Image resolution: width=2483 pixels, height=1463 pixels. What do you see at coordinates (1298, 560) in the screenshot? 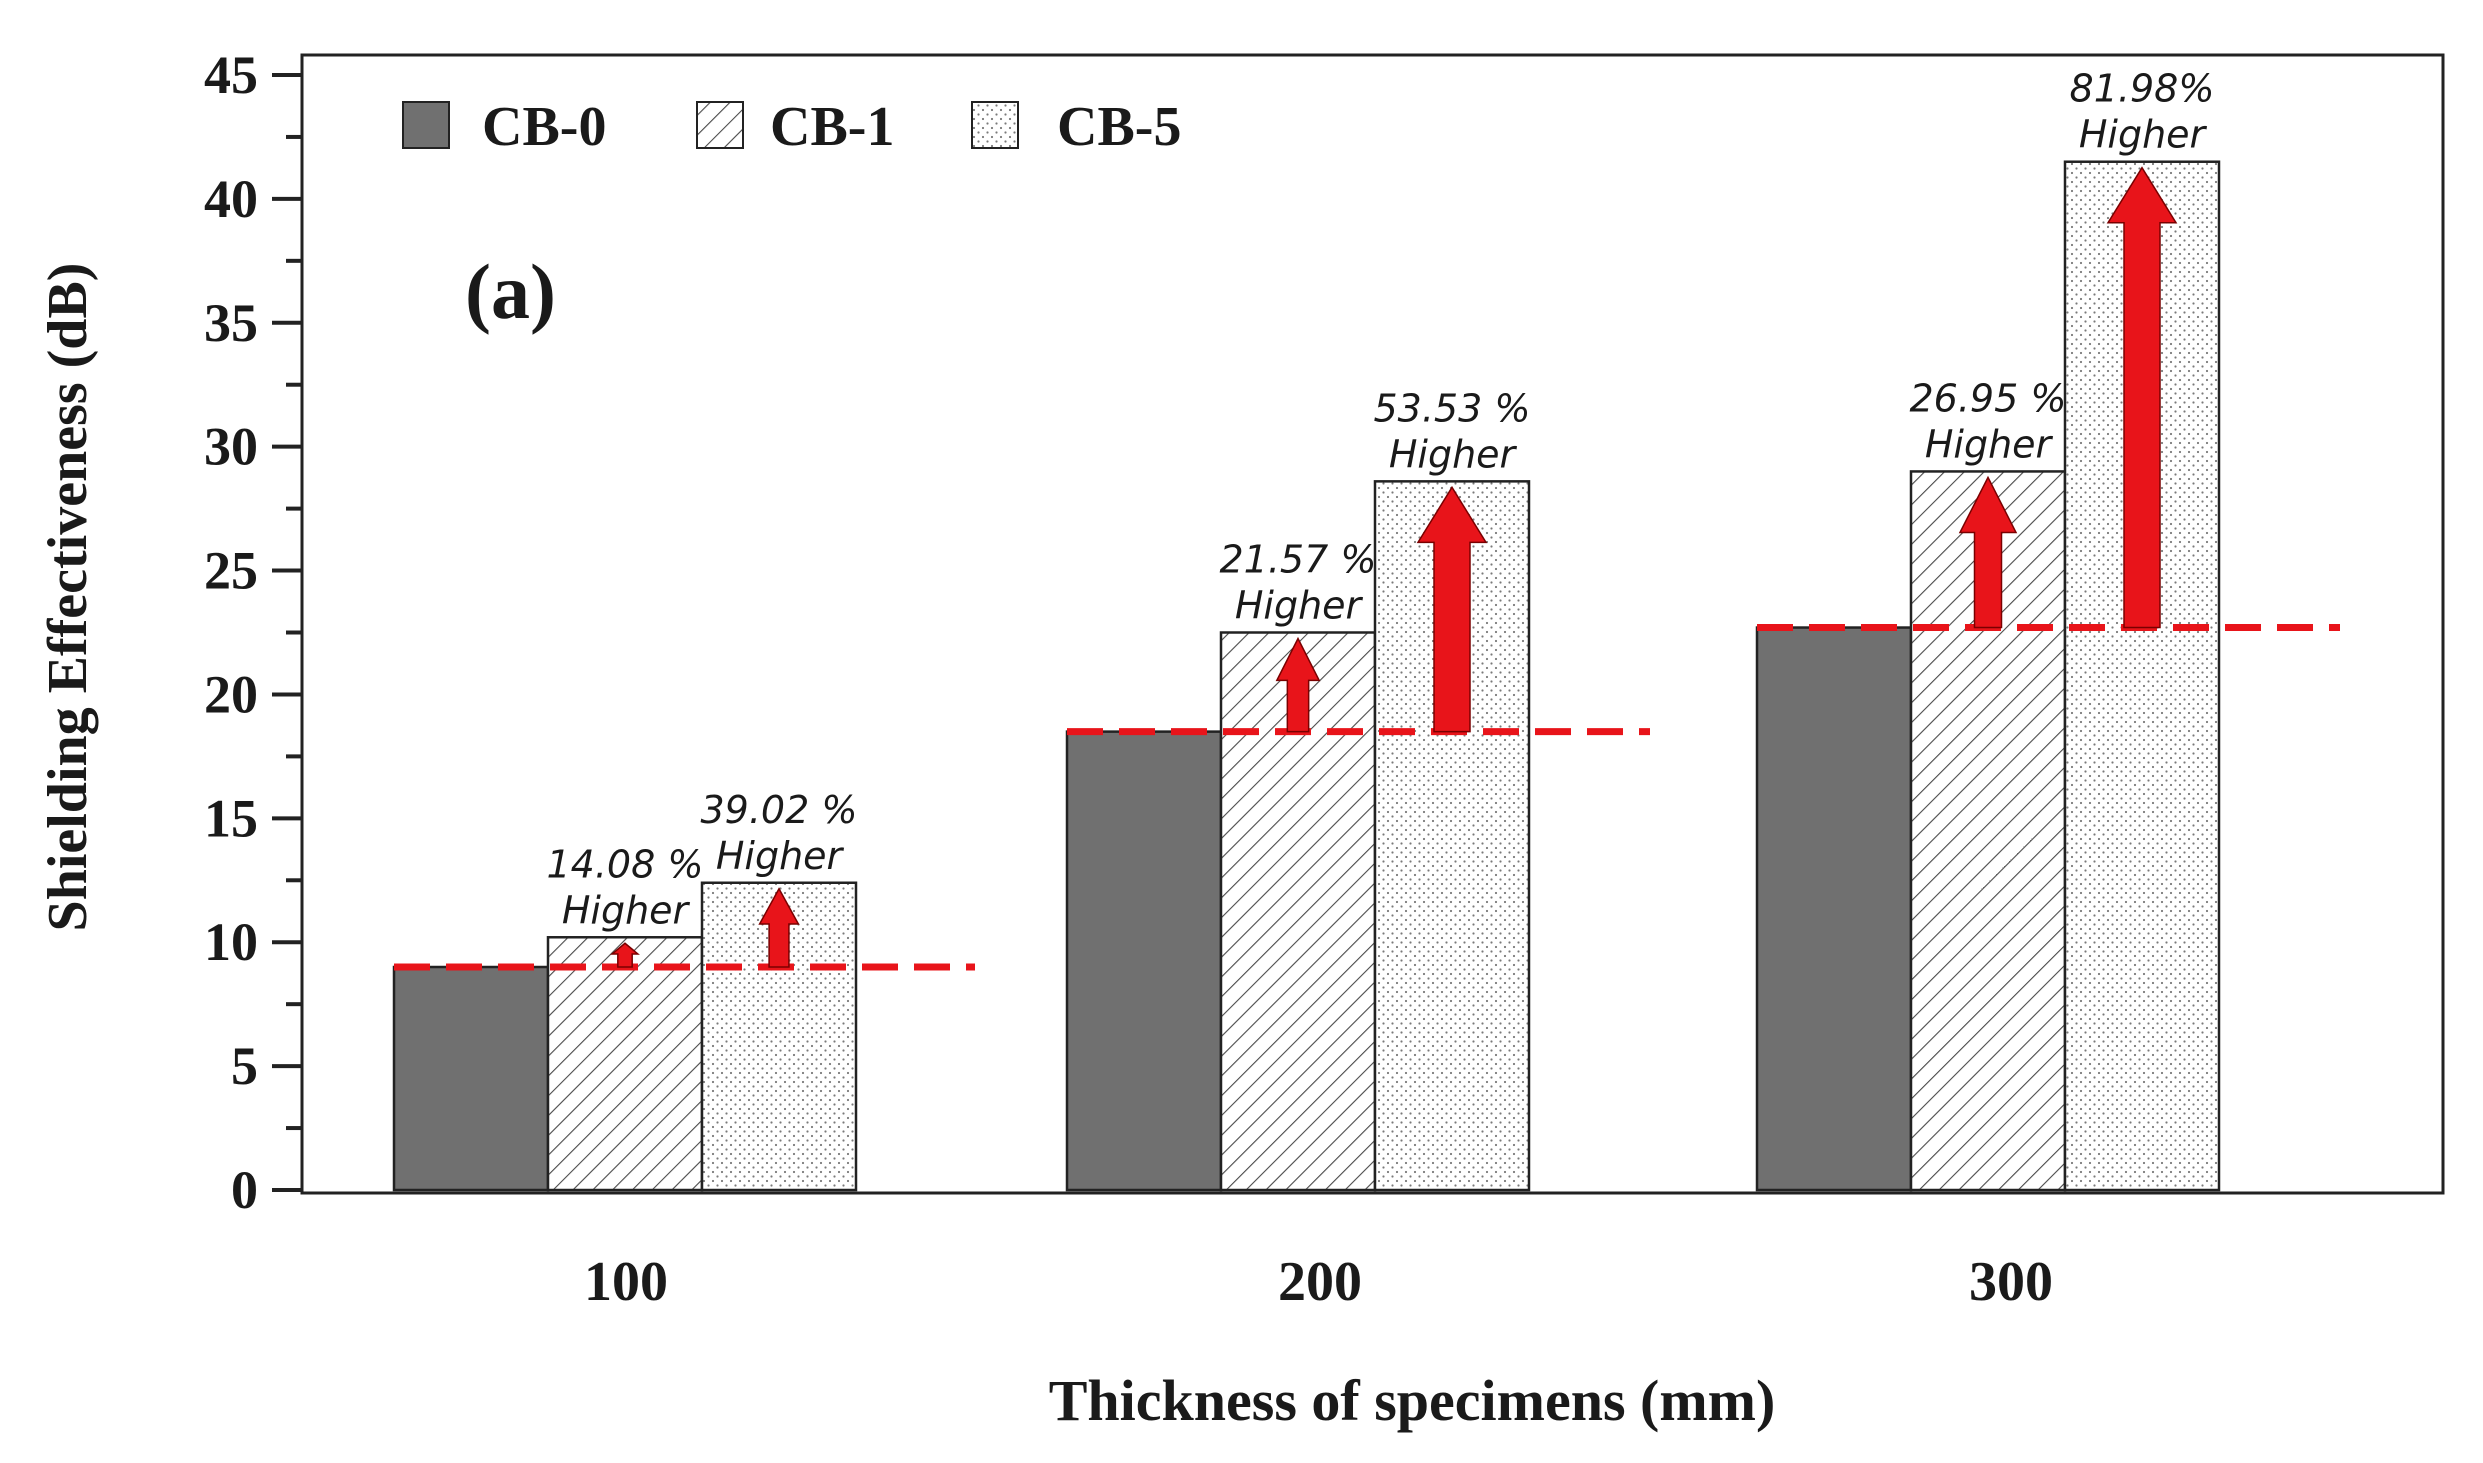
I see `annotation-percent-cb-1-200: 21.57 %` at bounding box center [1298, 560].